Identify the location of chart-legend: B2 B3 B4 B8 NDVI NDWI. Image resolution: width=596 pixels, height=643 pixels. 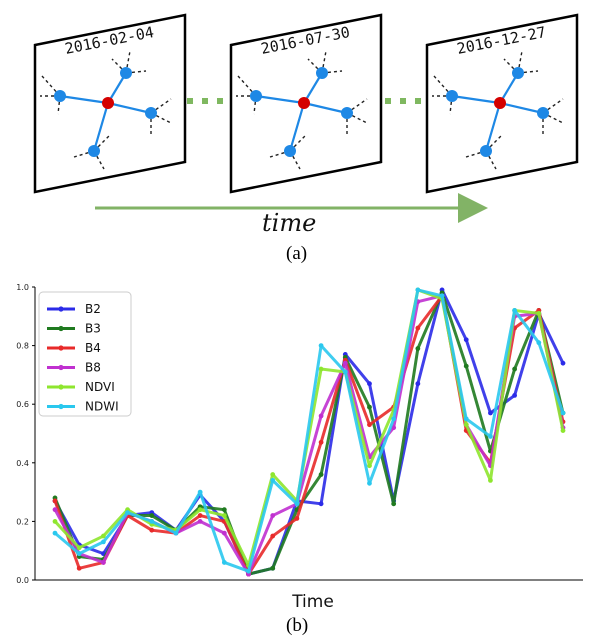
(85, 354).